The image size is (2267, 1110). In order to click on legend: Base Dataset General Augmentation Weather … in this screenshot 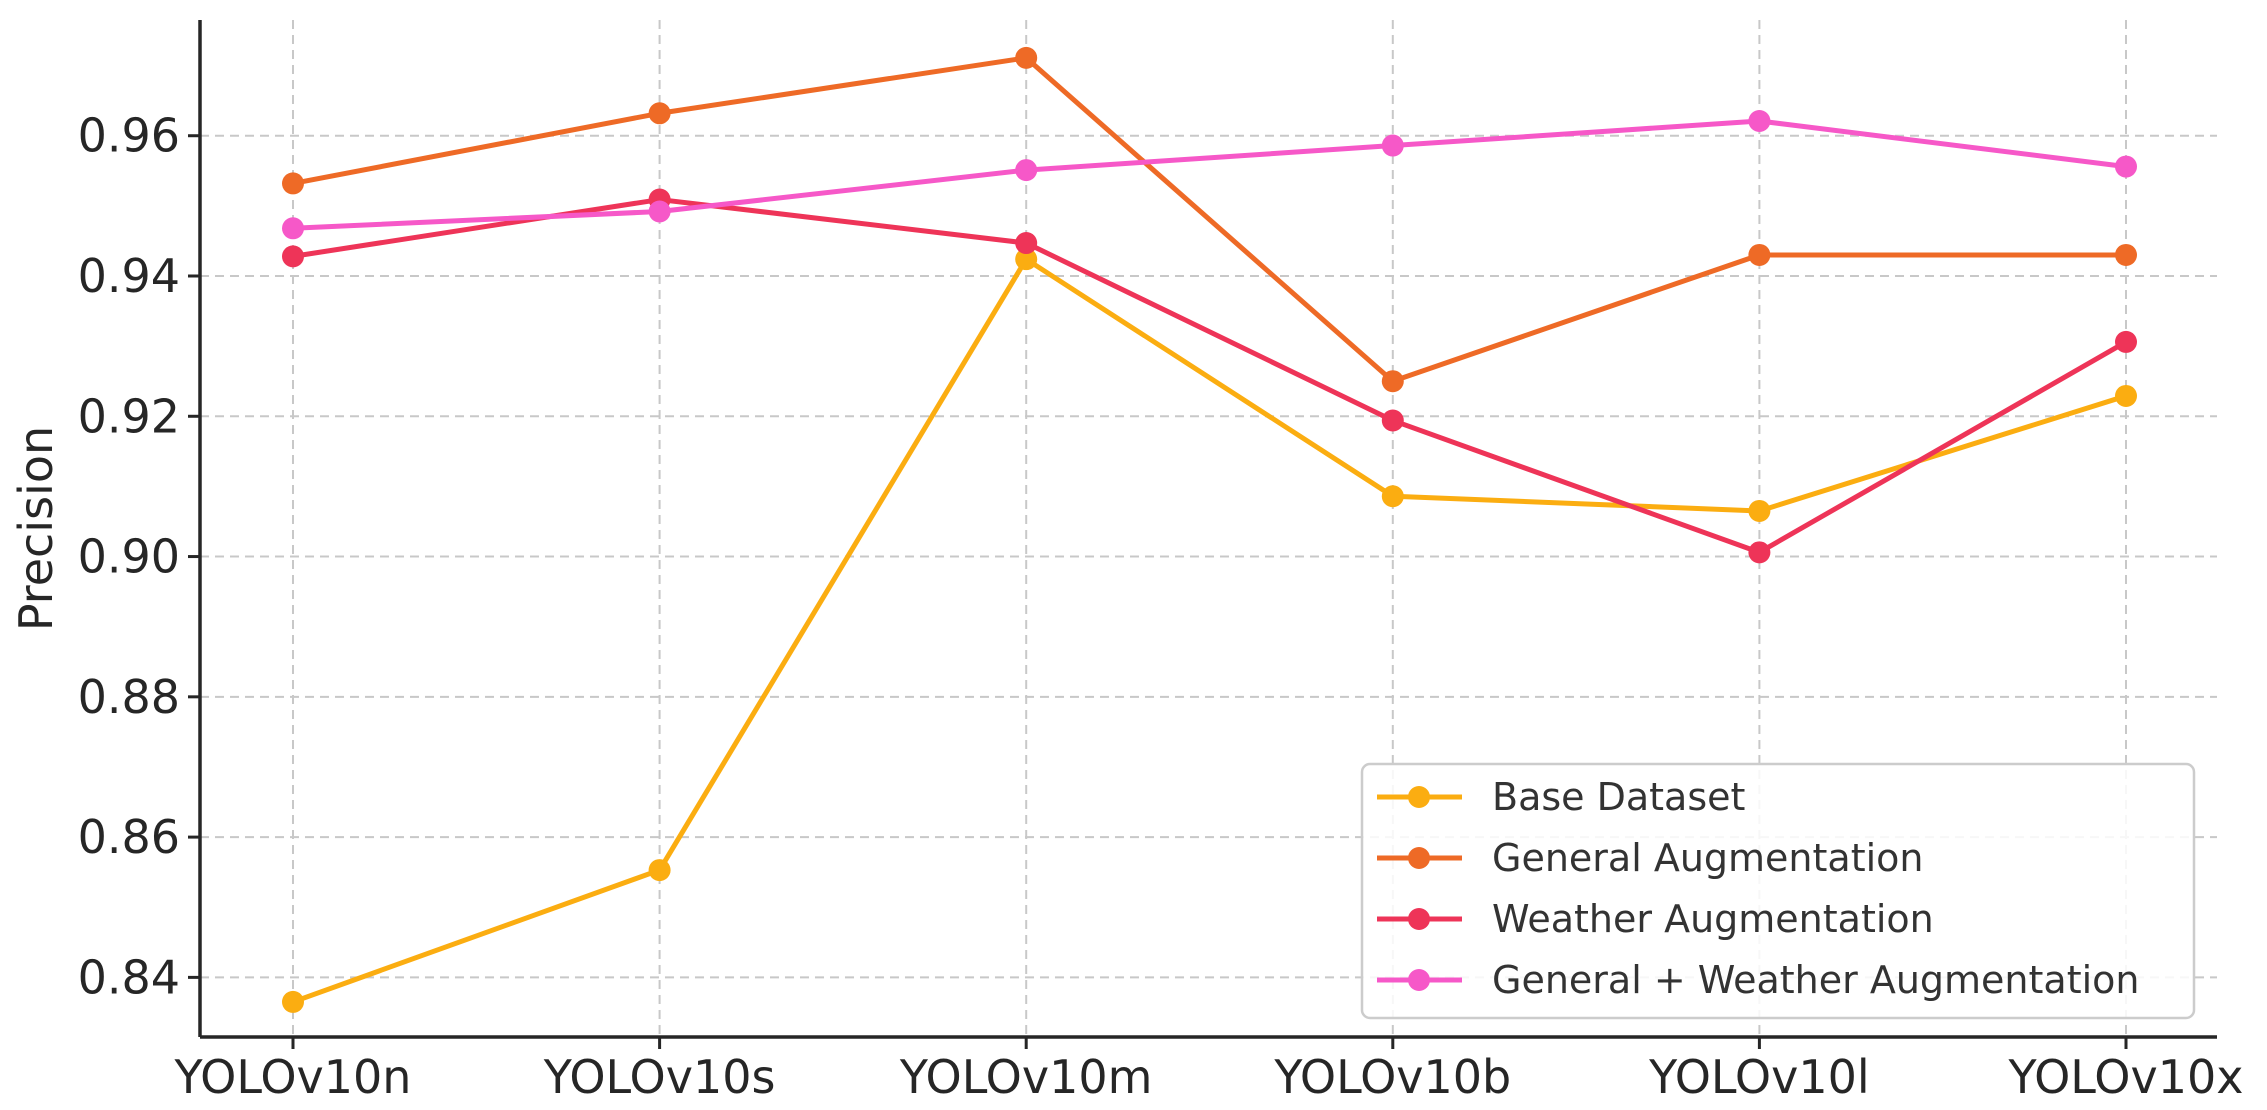, I will do `click(1778, 891)`.